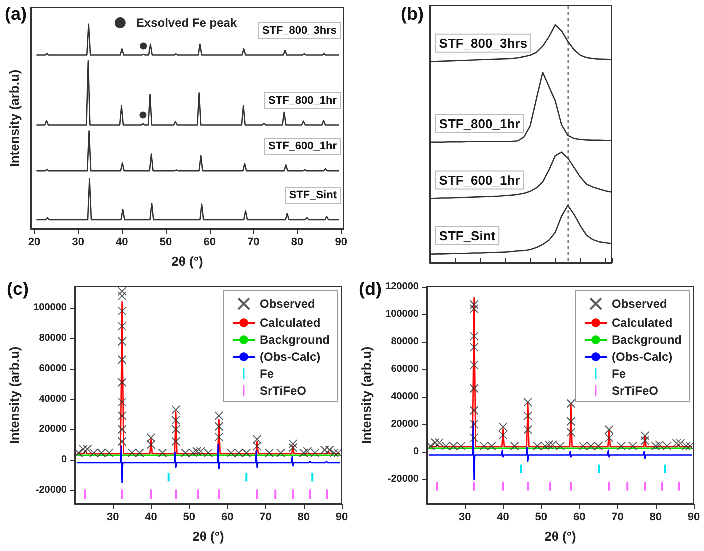 This screenshot has height=551, width=704. I want to click on y-tick-label: 60000, so click(405, 369).